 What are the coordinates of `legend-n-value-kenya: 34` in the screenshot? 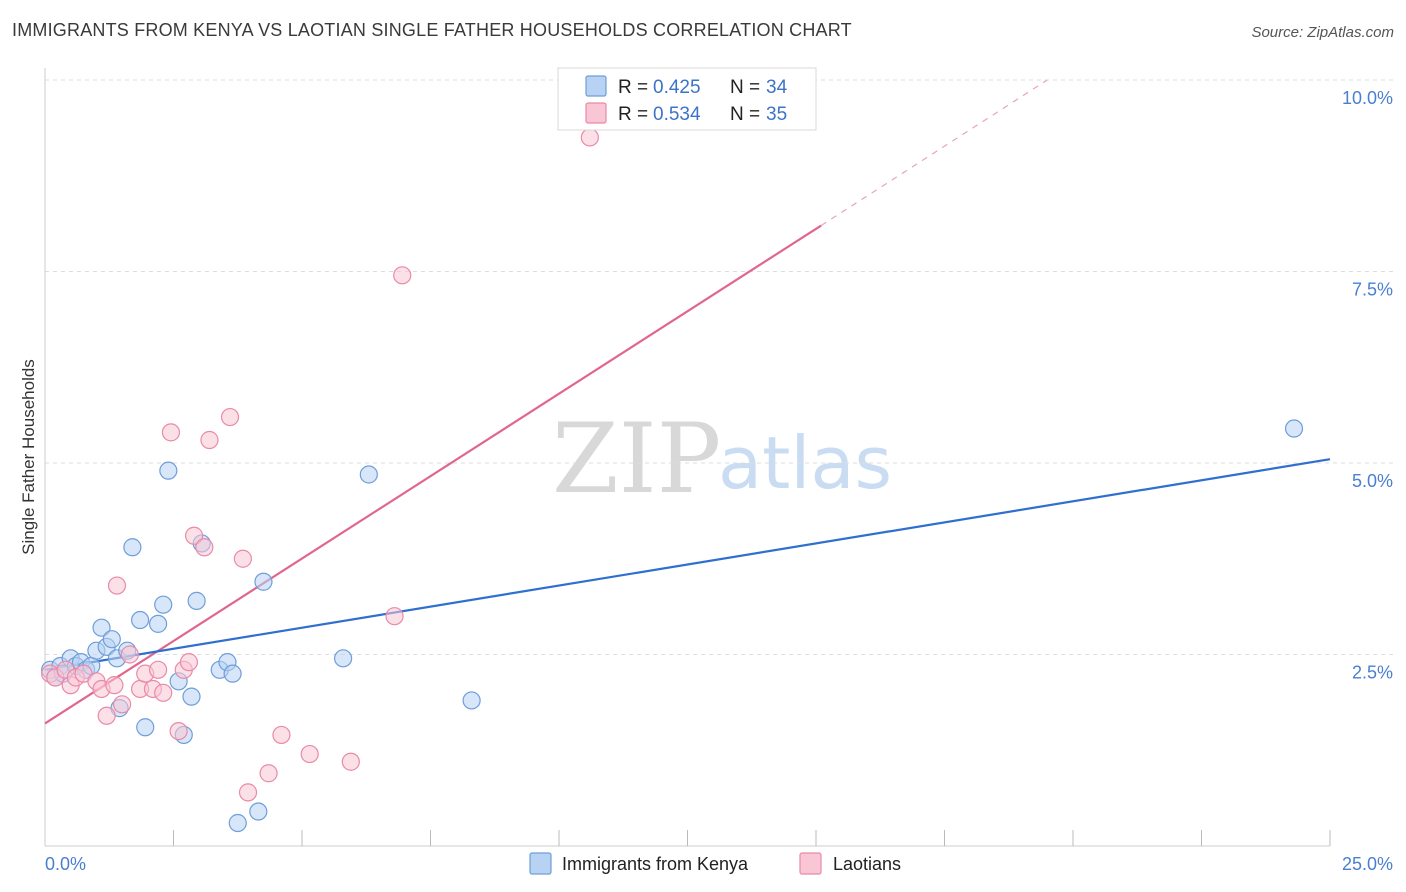 It's located at (777, 87).